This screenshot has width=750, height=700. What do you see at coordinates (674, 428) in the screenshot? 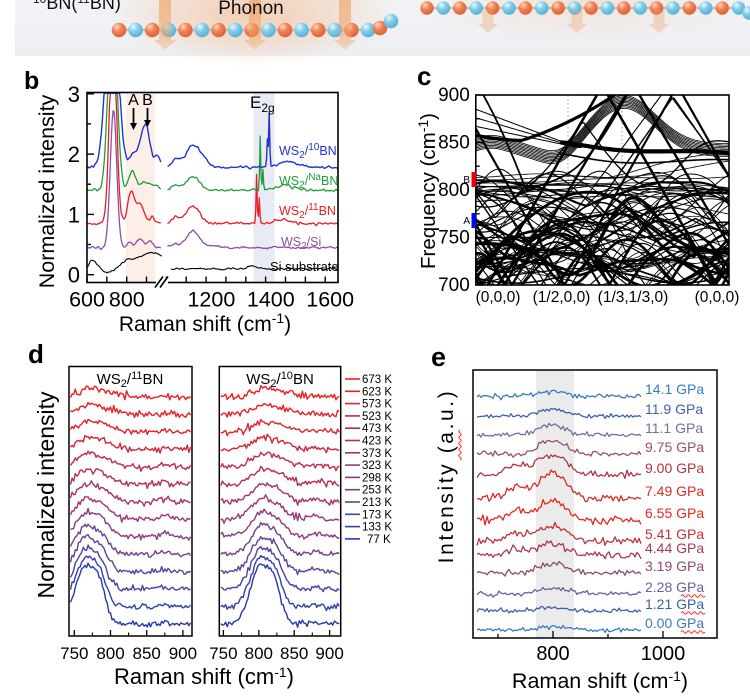
I see `svg-text: 11.1 GPa` at bounding box center [674, 428].